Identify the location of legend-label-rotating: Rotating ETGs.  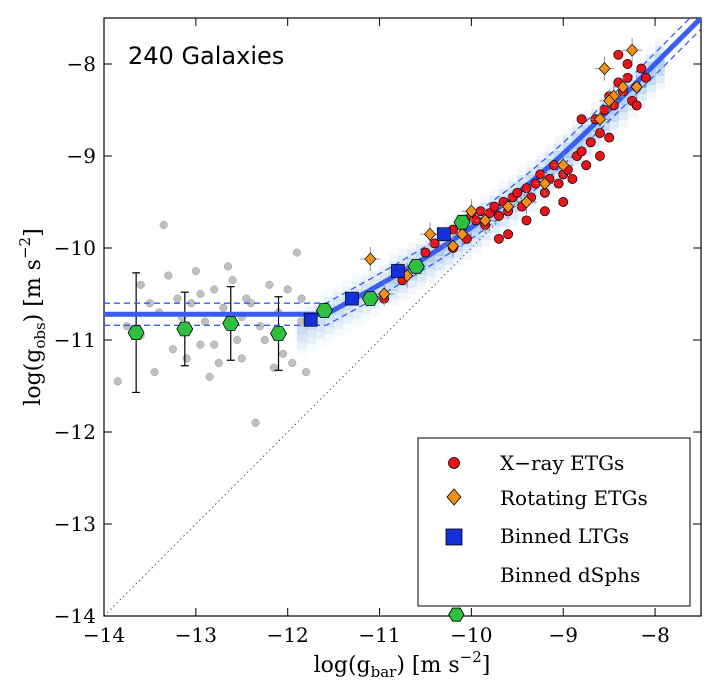
(574, 498).